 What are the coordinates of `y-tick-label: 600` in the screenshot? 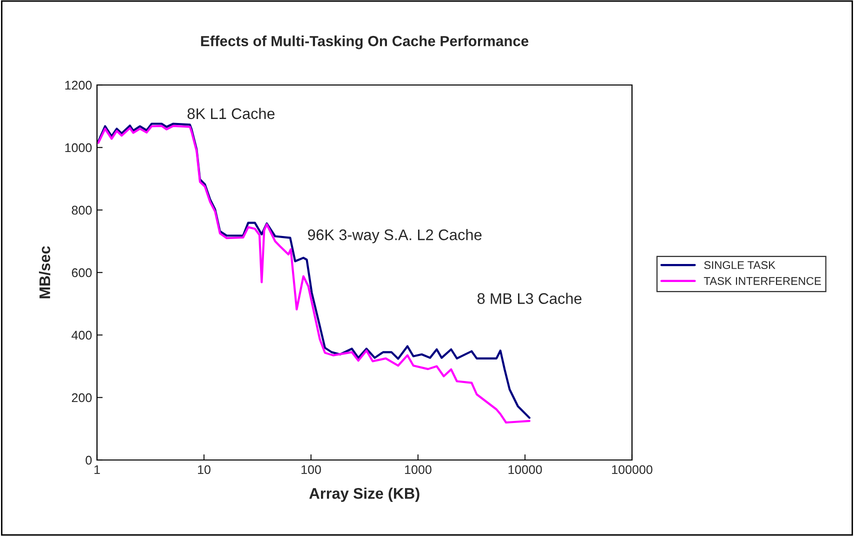 It's located at (82, 273).